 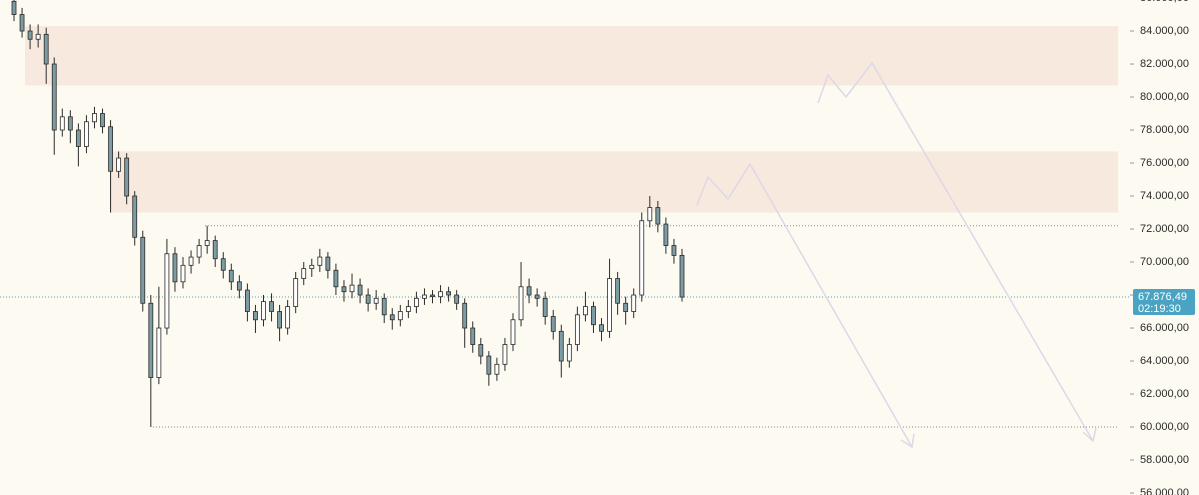 I want to click on y-tick-label: 82.000,00, so click(x=1164, y=64).